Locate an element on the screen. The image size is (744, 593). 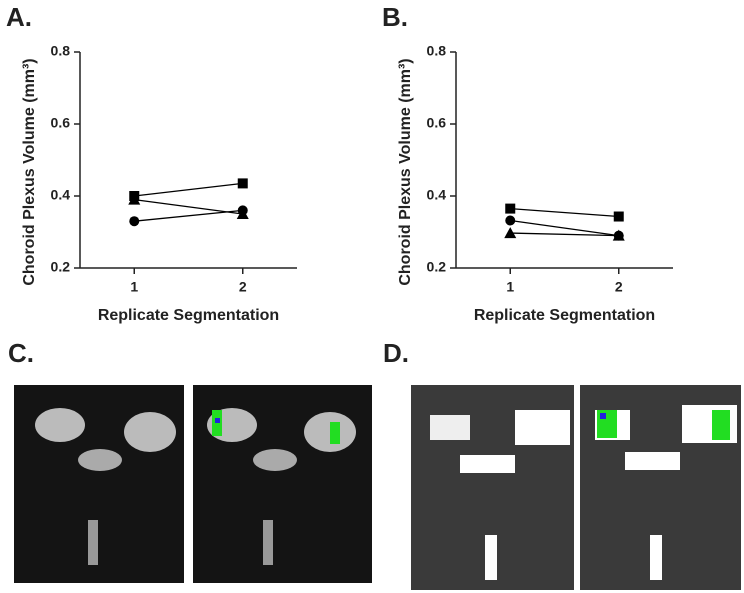
panel-label: C. is located at coordinates (21, 353).